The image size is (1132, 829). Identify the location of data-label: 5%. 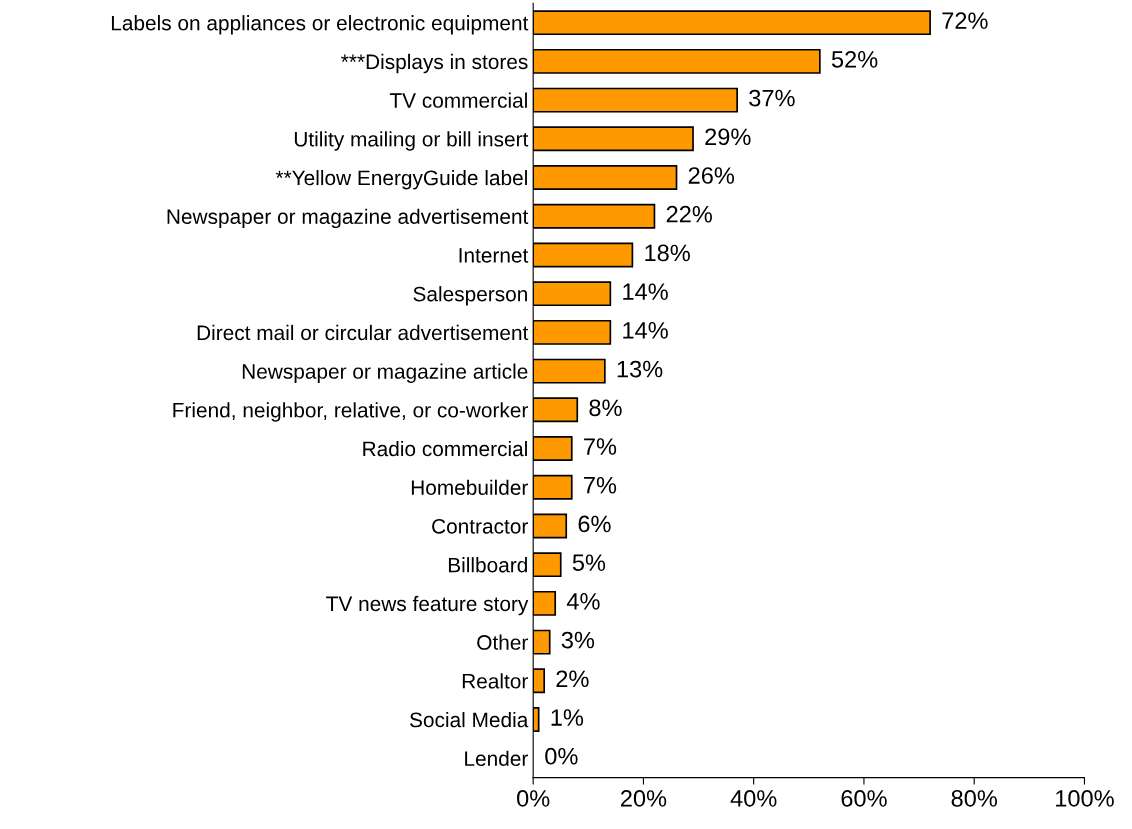
(589, 563).